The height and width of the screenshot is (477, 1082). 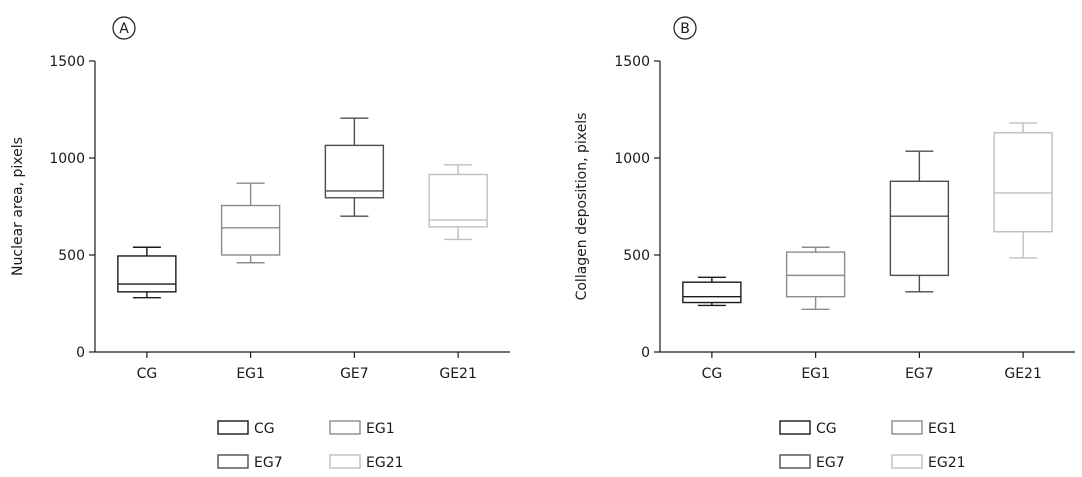 I want to click on panel-label: B, so click(x=685, y=29).